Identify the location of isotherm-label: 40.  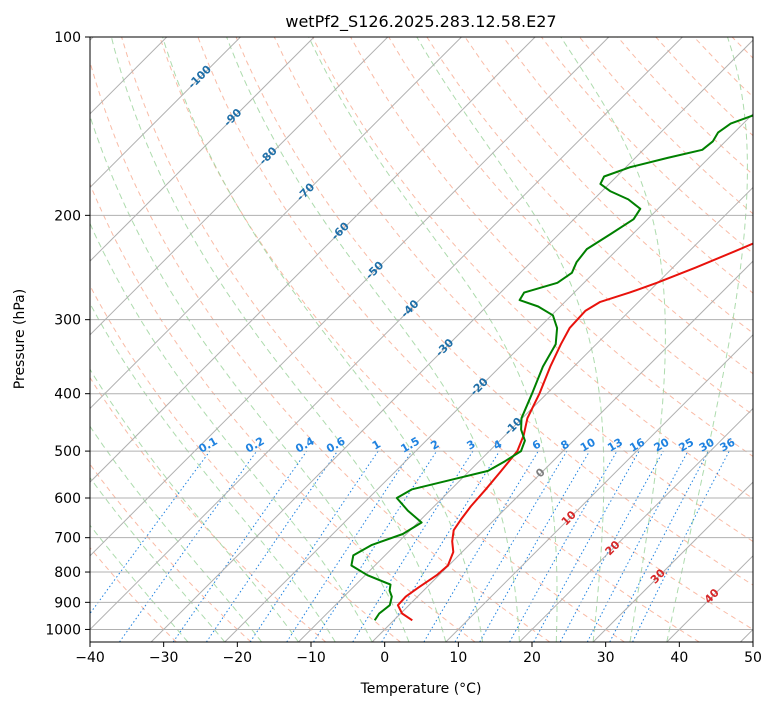
(712, 596).